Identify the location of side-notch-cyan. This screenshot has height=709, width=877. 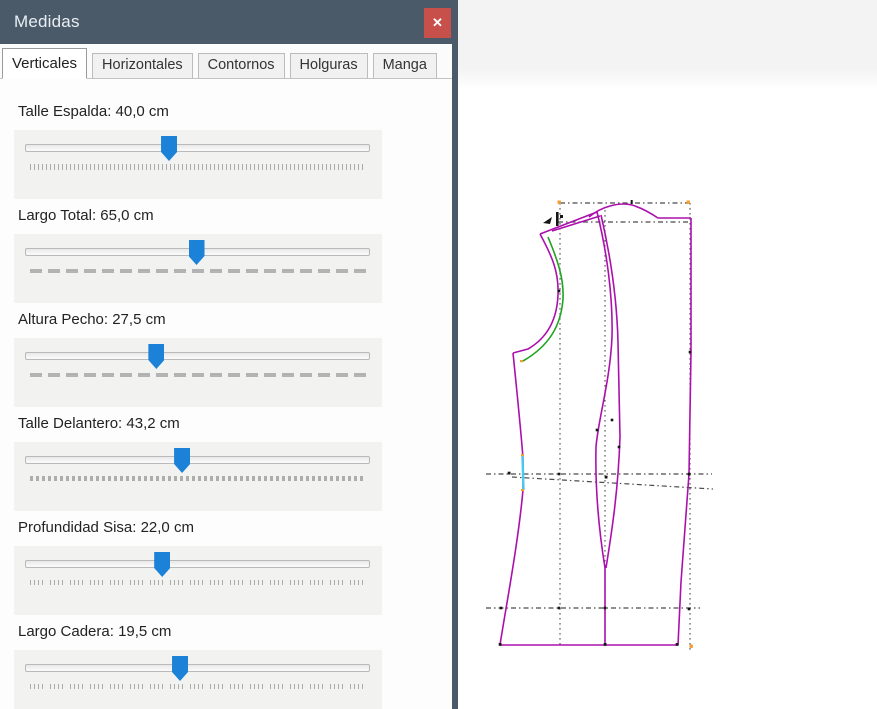
(523, 473).